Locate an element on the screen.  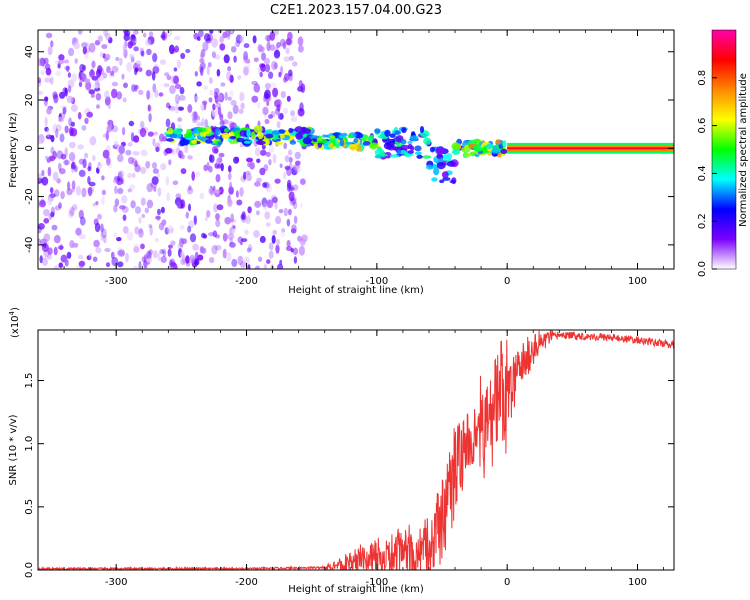
colorbar-tick-label: 0.8 is located at coordinates (702, 78).